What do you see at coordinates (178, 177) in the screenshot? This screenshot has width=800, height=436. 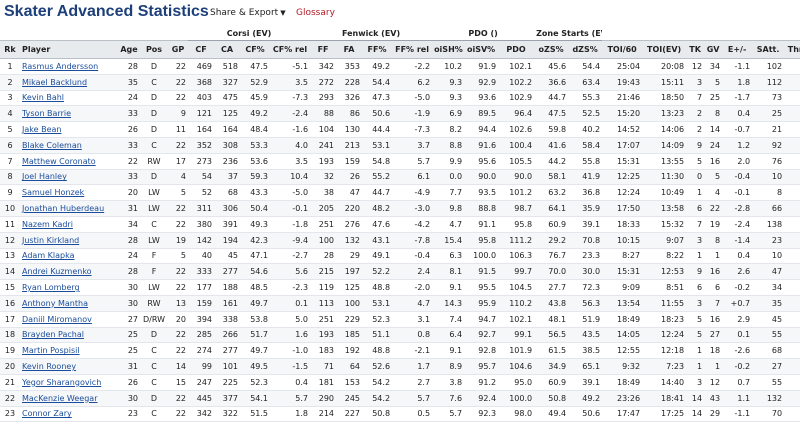 I see `stat-cell: 4` at bounding box center [178, 177].